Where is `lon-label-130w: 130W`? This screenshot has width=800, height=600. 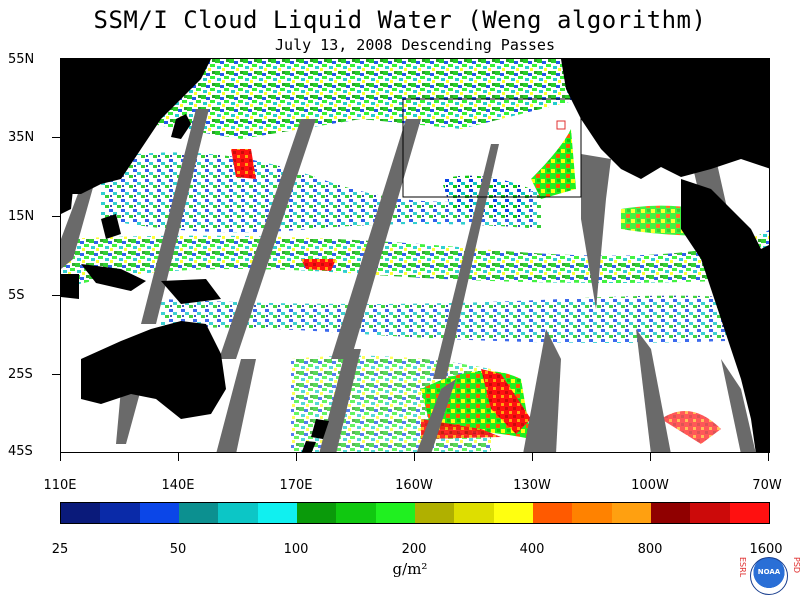
lon-label-130w: 130W is located at coordinates (532, 485).